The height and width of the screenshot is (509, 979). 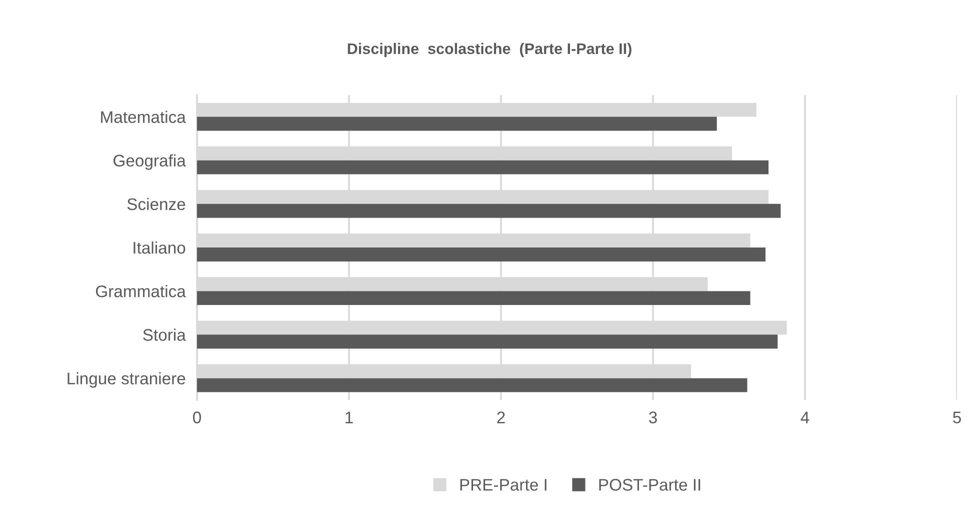 What do you see at coordinates (490, 50) in the screenshot?
I see `chart-title: Discipline scolastiche (Parte I-Parte II)` at bounding box center [490, 50].